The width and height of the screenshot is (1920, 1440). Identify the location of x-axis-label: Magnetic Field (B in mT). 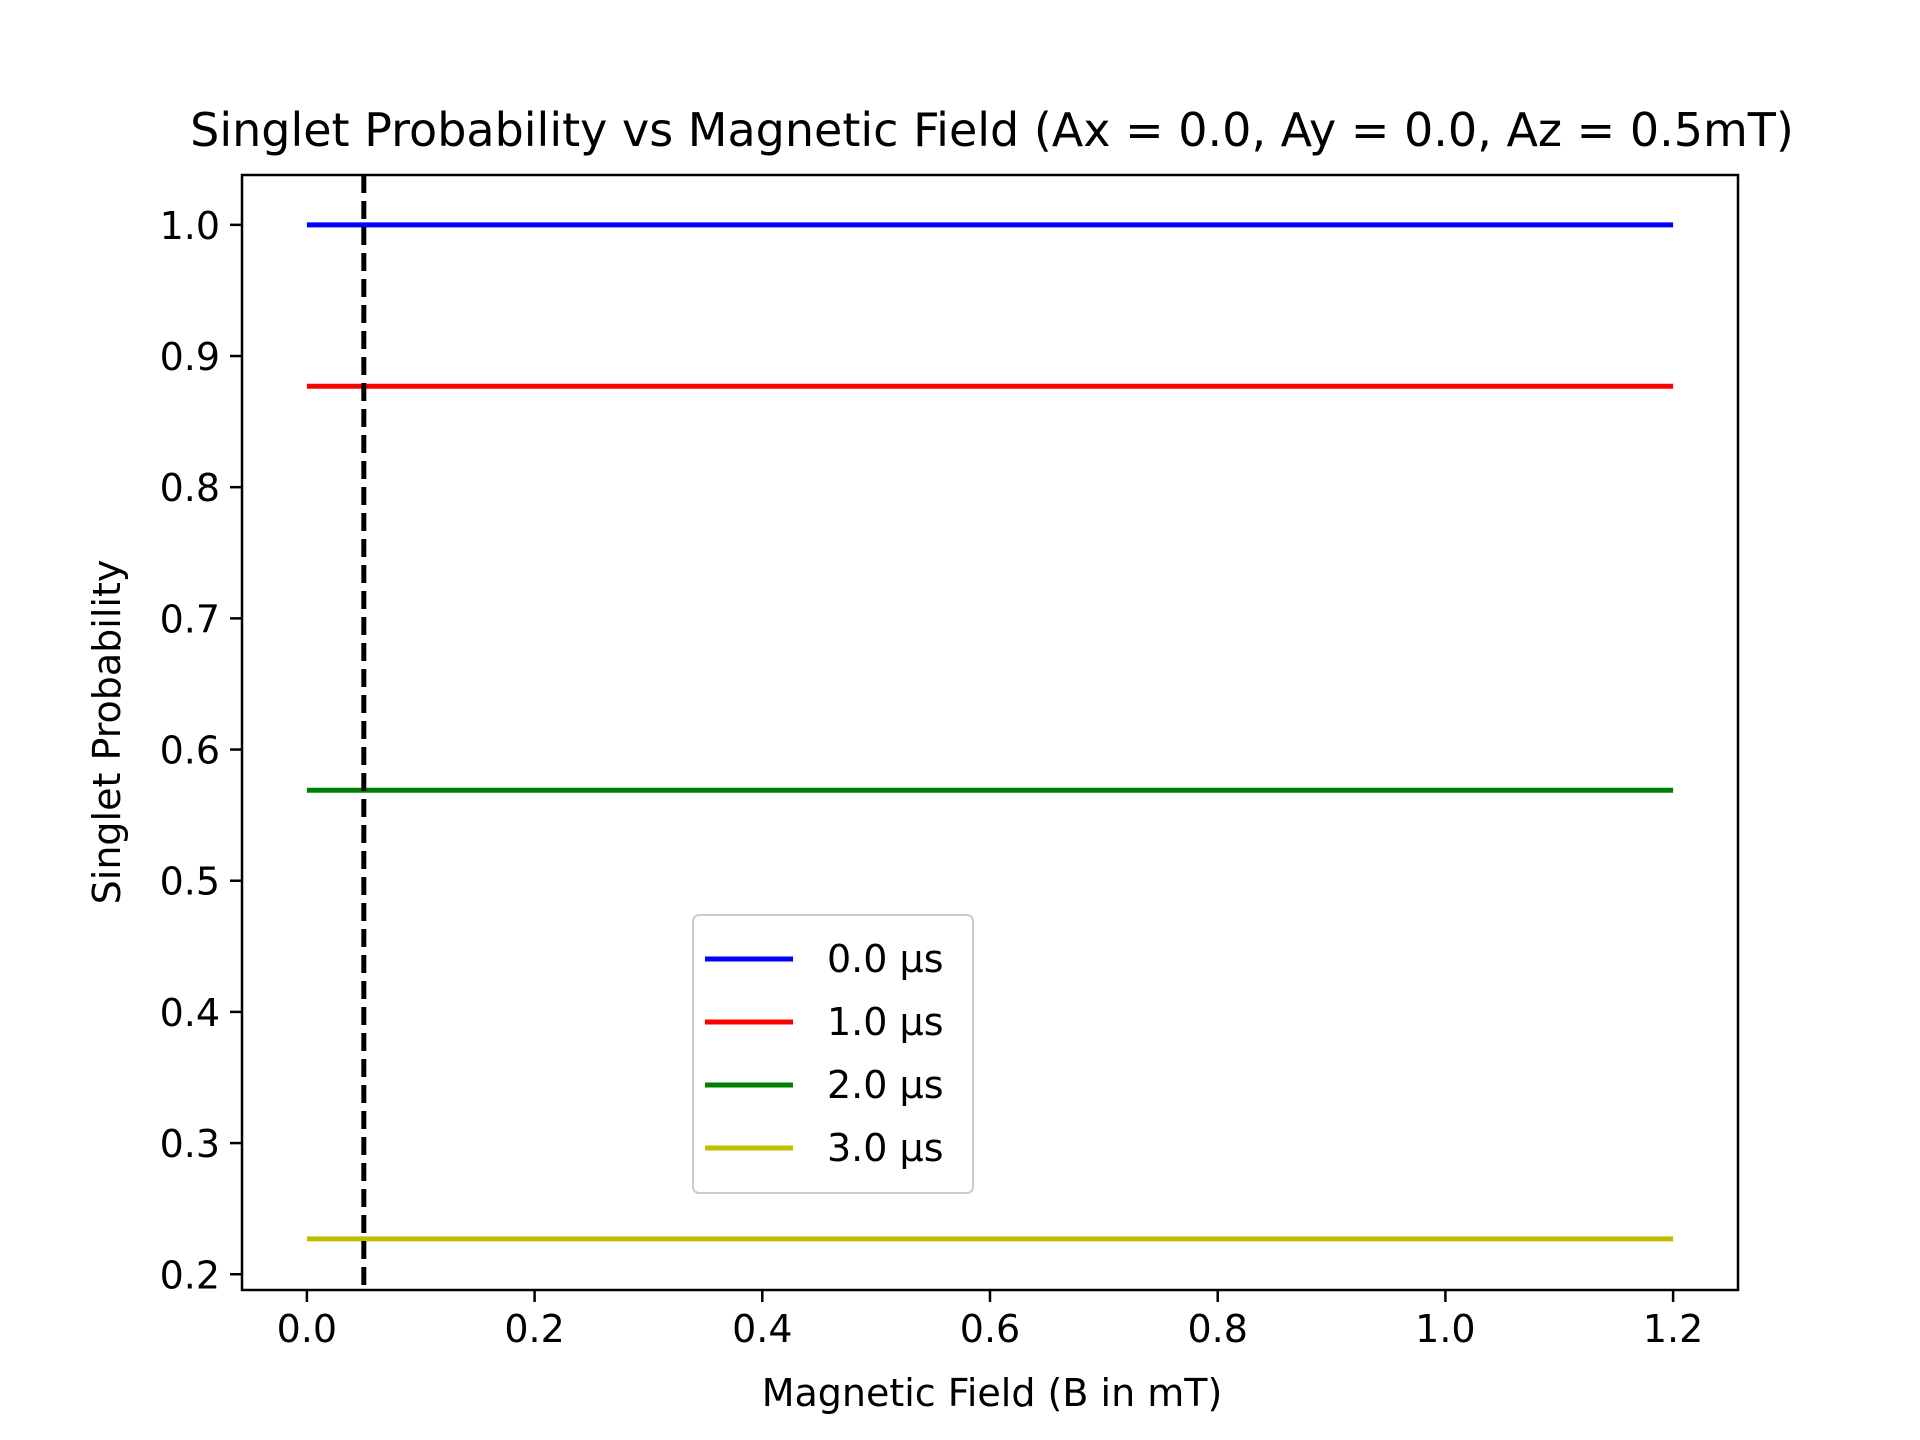
(992, 1393).